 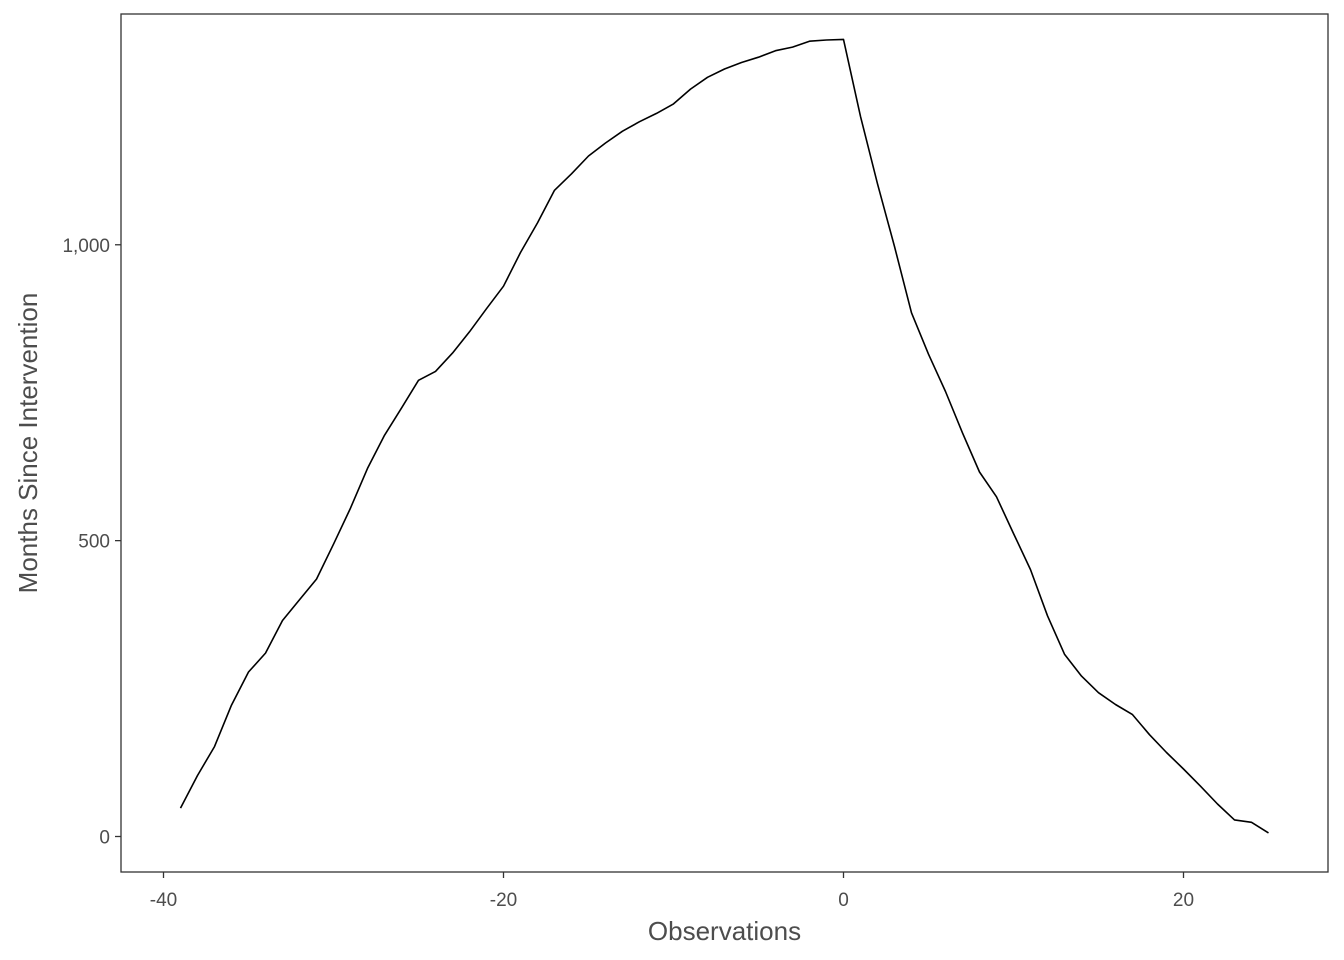 I want to click on y-tick-label: 1,000, so click(x=86, y=246).